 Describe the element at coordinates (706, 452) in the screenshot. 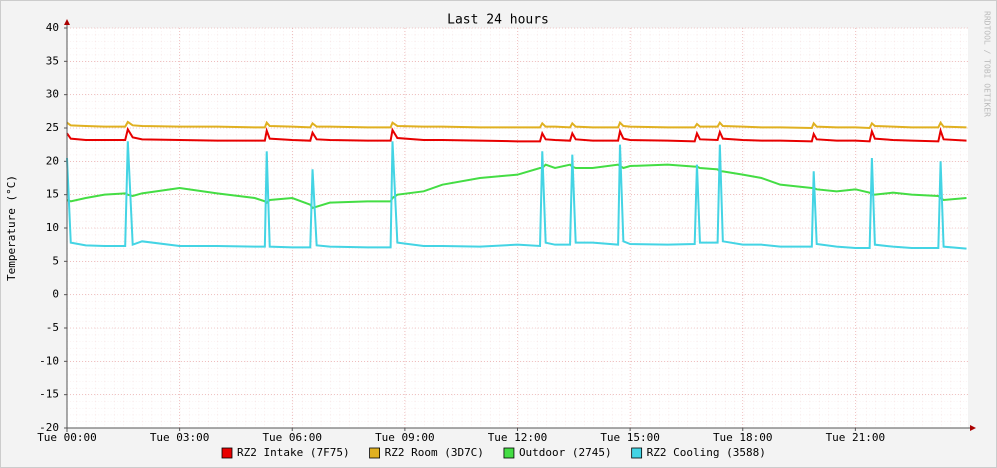

I see `legend-label: RZ2 Cooling (3588)` at that location.